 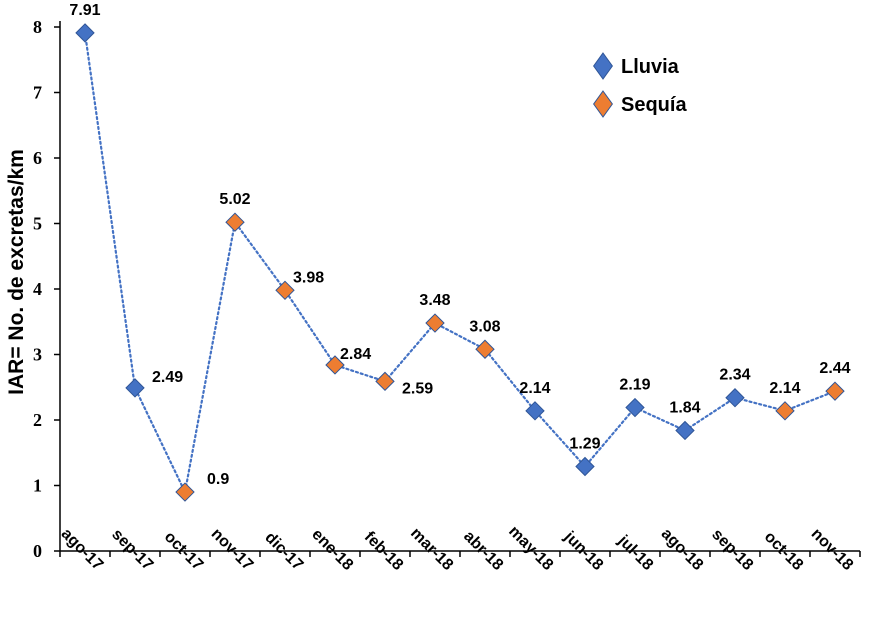 I want to click on data-label: 3.08, so click(x=484, y=326).